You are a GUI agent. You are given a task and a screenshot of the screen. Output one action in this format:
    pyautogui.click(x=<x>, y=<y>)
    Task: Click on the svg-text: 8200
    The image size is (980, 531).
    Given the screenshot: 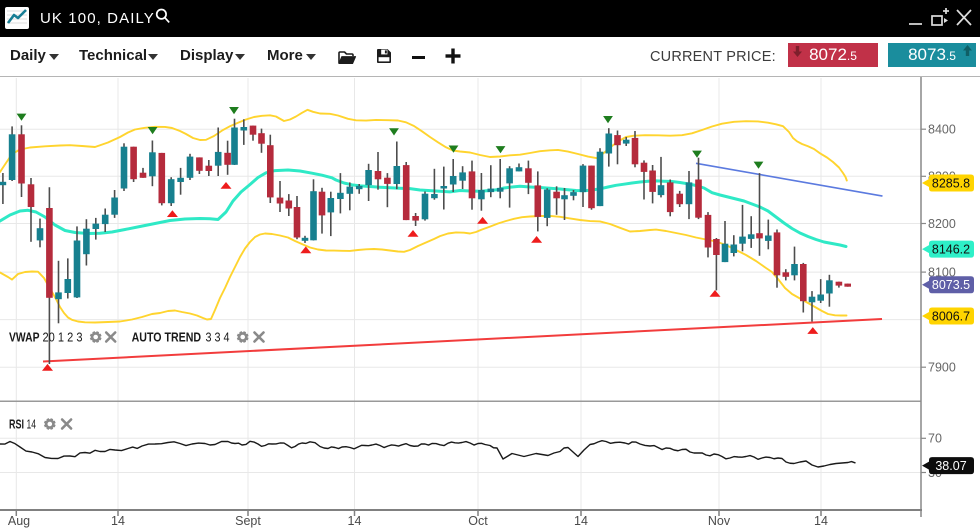 What is the action you would take?
    pyautogui.click(x=942, y=224)
    